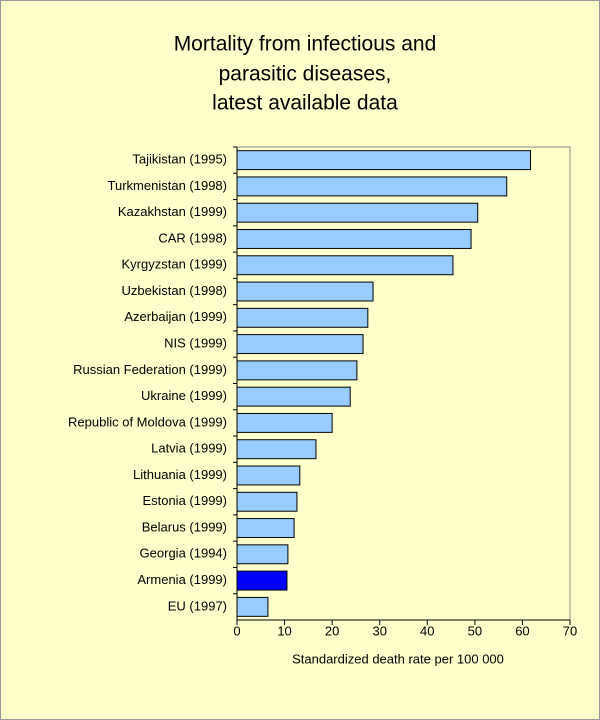 This screenshot has width=600, height=720. I want to click on y-tick-label: Lithuania (1999), so click(180, 474).